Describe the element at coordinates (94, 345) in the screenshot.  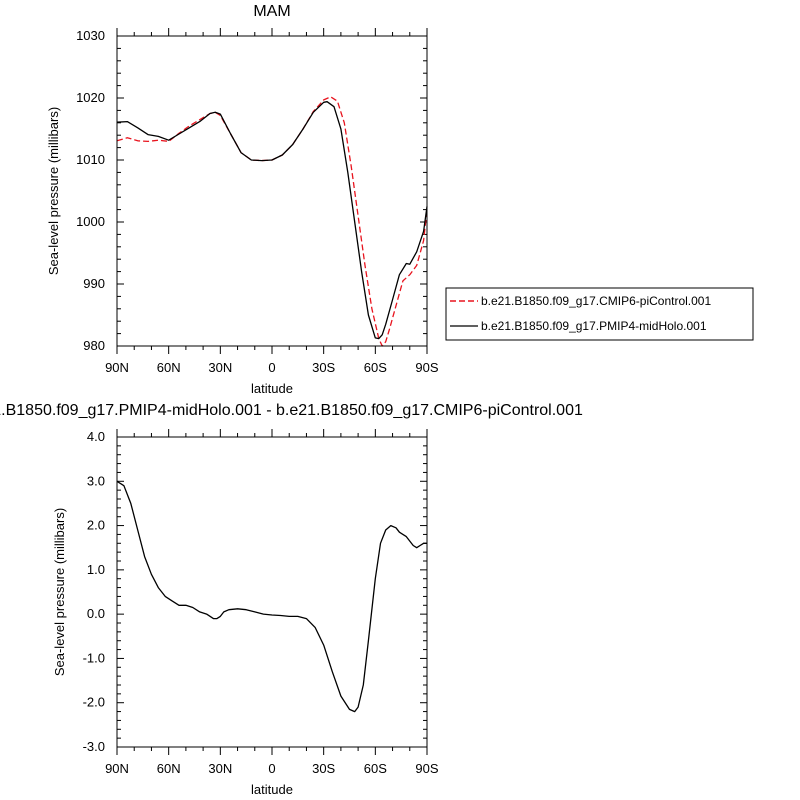
I see `y-tick-label: 980` at that location.